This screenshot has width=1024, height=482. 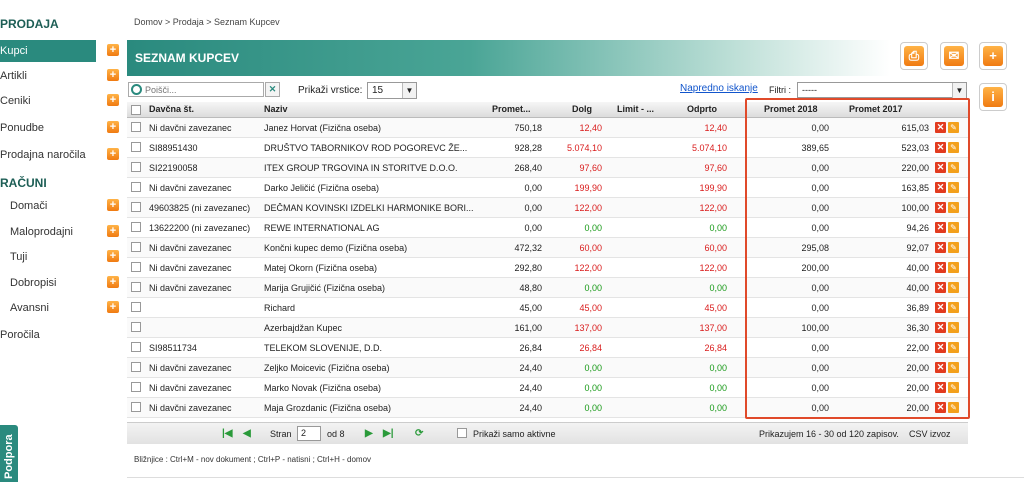 What do you see at coordinates (61, 232) in the screenshot?
I see `sidebar-item-maloprodajni: Maloprodajni +` at bounding box center [61, 232].